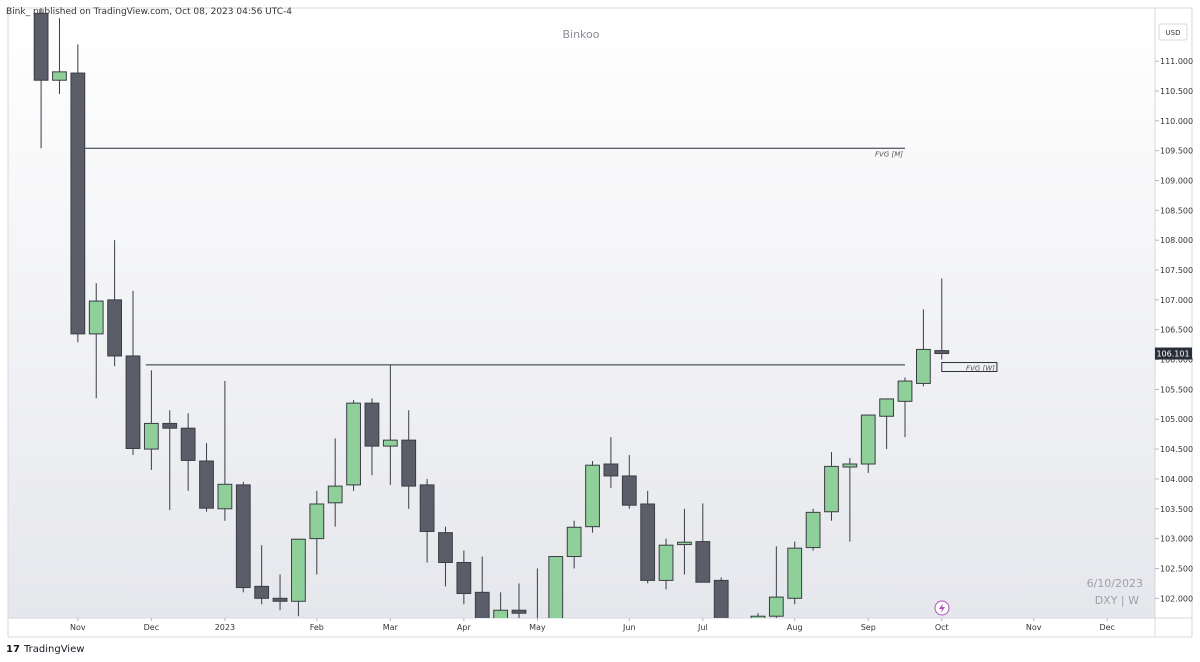 This screenshot has width=1200, height=662. Describe the element at coordinates (980, 368) in the screenshot. I see `zone-label: FVG [W]` at that location.